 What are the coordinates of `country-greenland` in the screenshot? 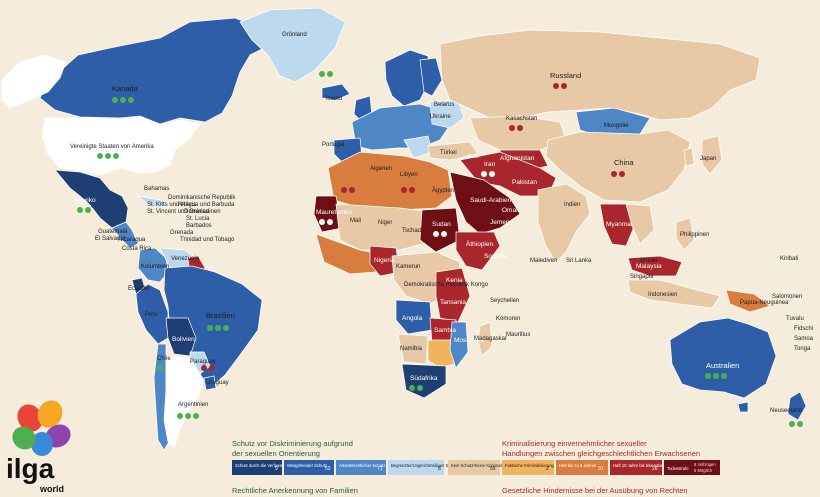 It's located at (292, 45).